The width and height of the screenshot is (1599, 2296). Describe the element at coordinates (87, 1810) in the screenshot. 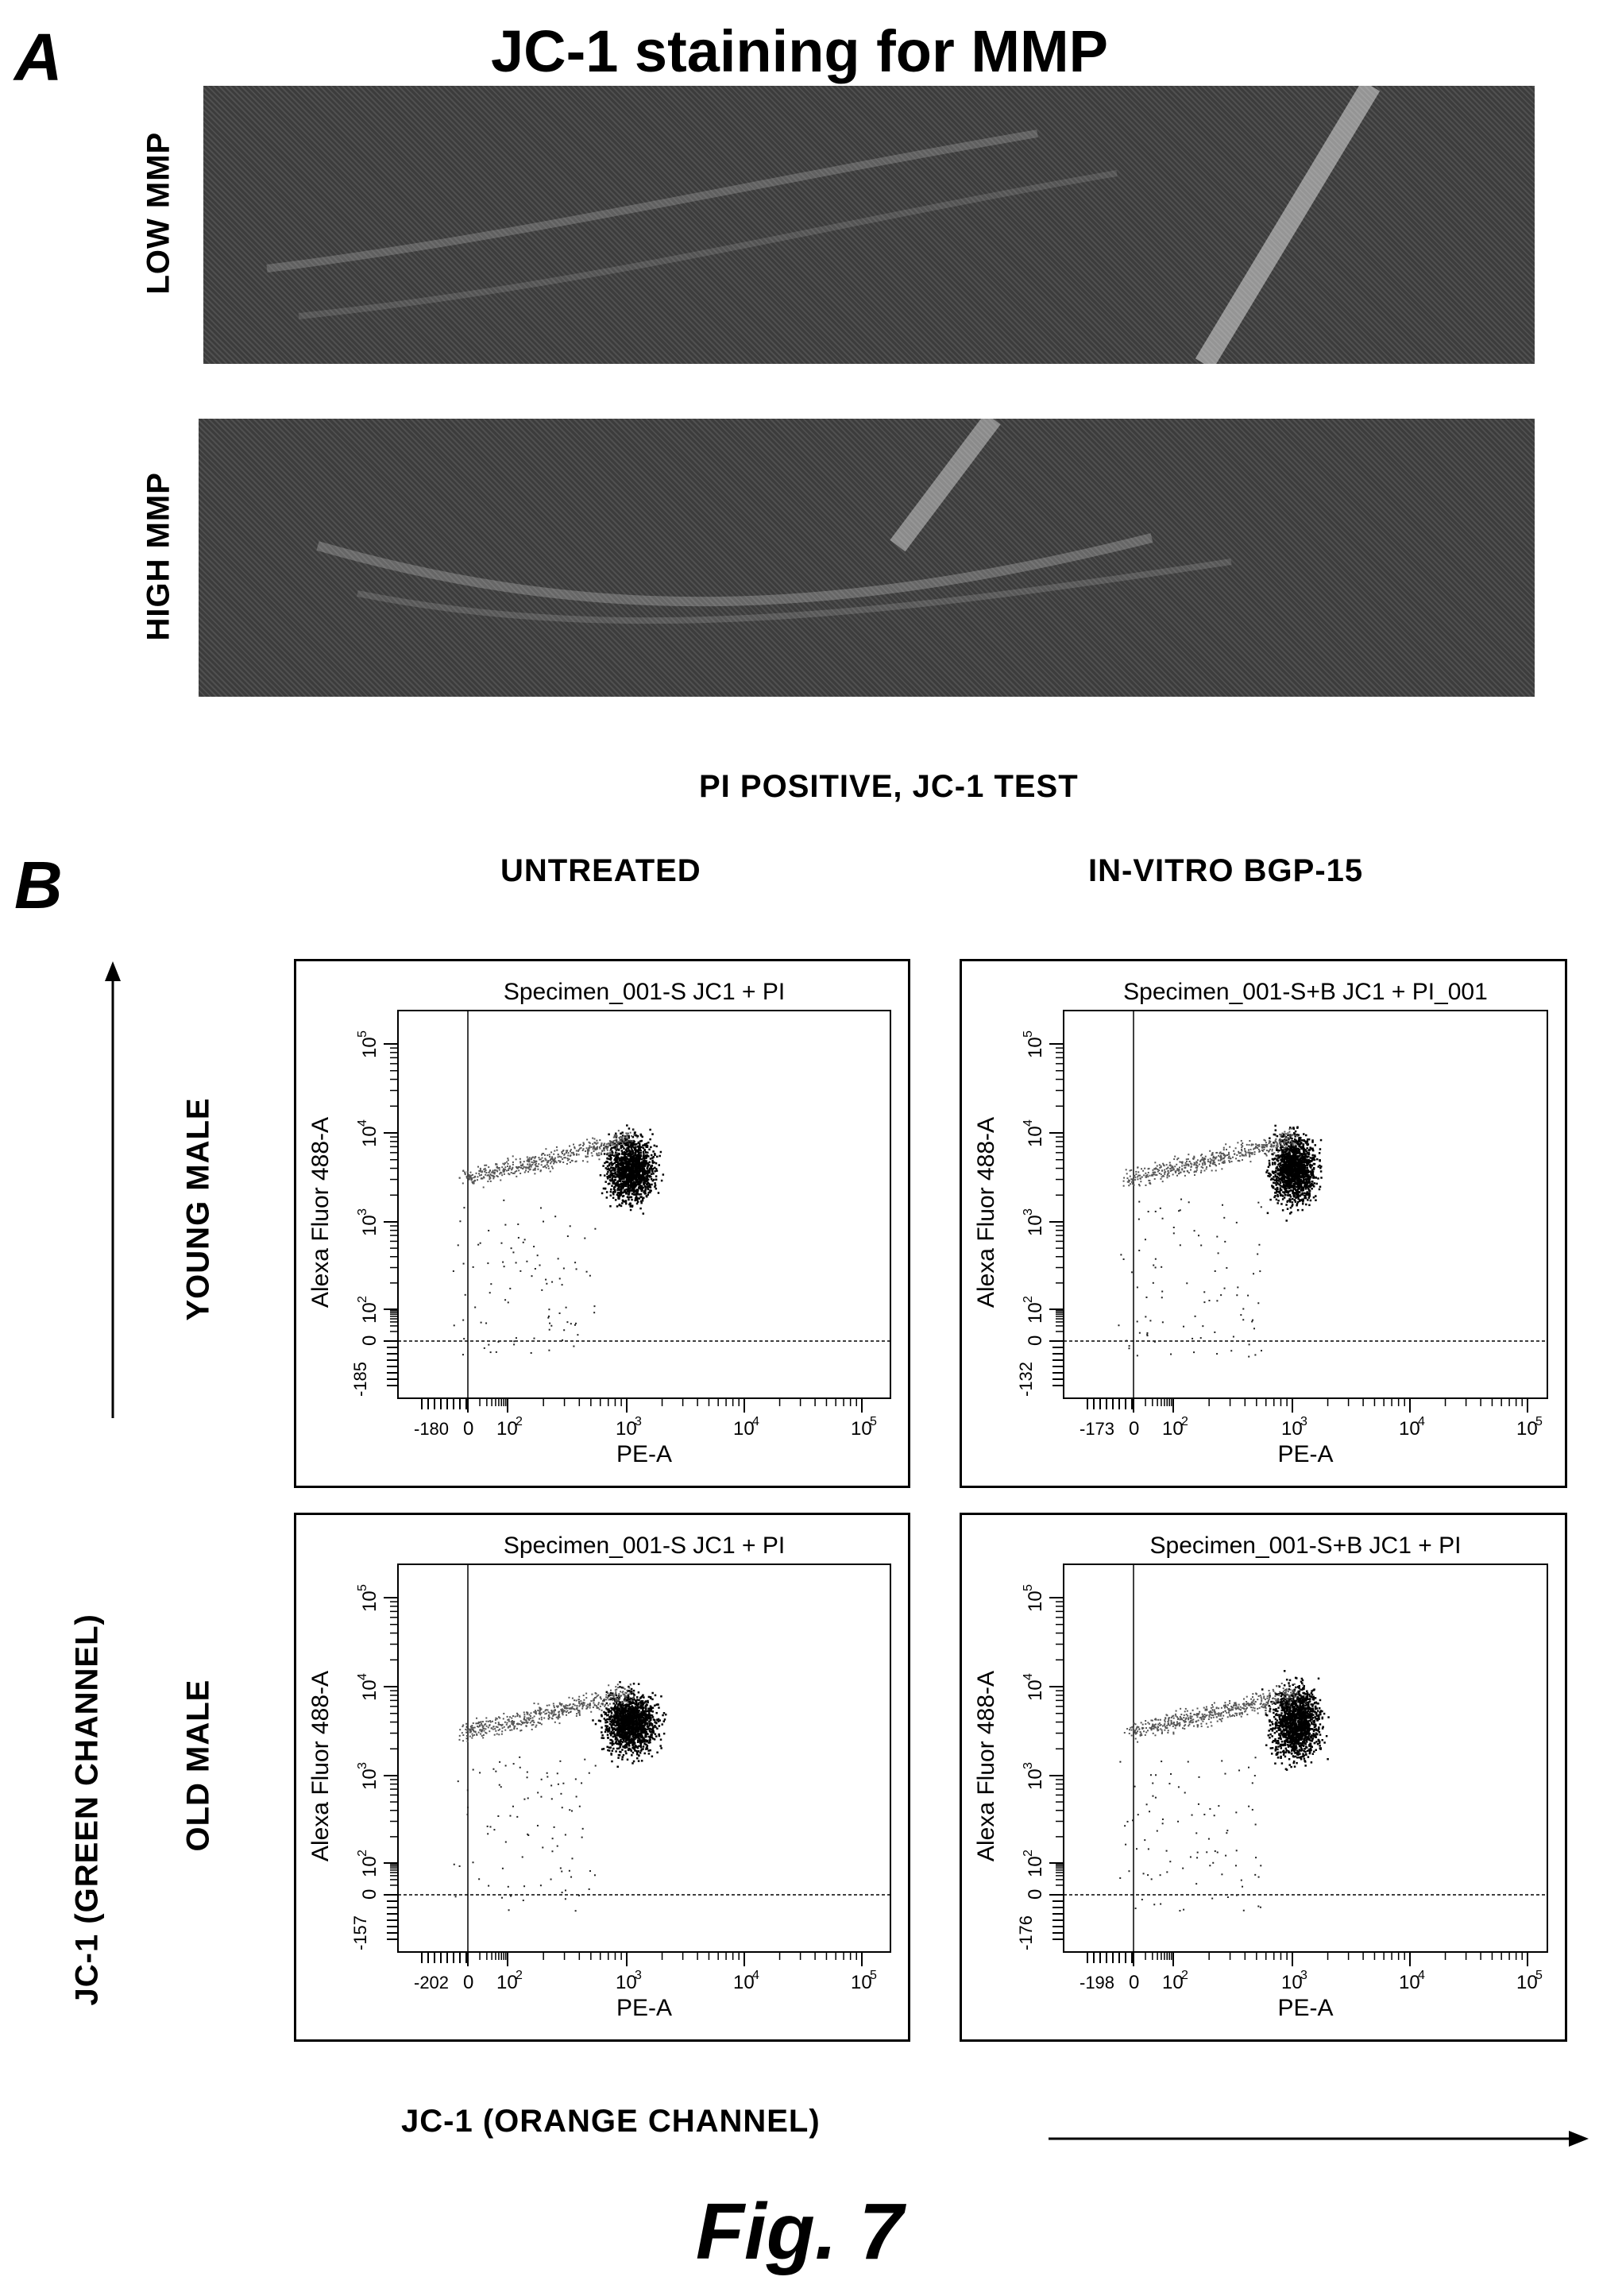

I see `y-axis-label-green: JC-1 (GREEN CHANNEL)` at that location.